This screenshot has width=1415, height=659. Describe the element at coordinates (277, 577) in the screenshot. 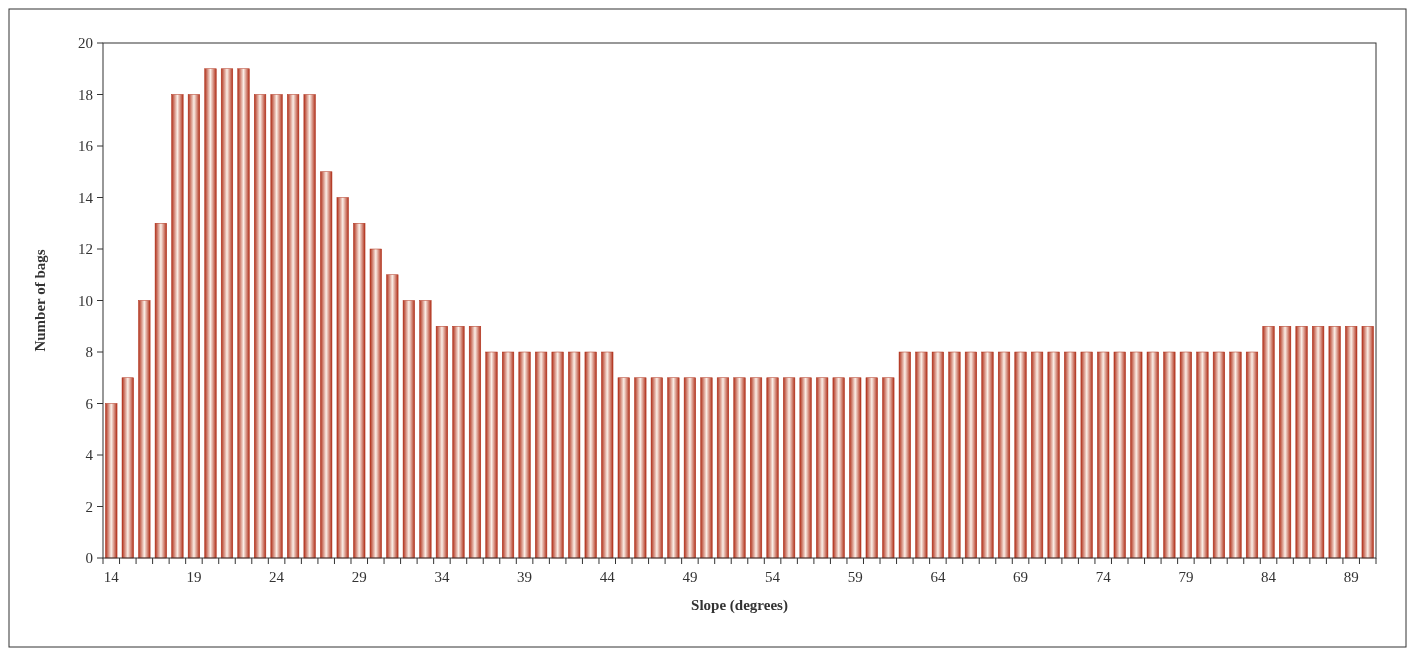

I see `x-tick-label: 24` at that location.